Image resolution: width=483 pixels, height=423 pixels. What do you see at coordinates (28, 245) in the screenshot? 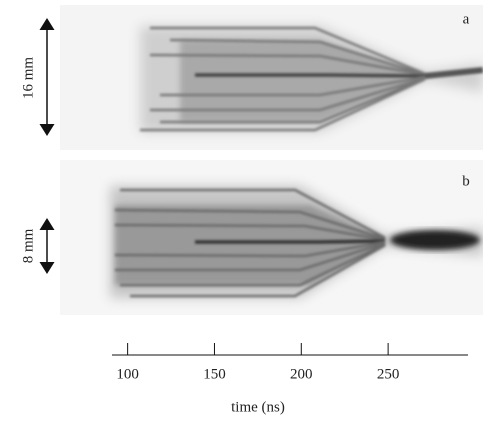
I see `scale-label: 8 mm` at bounding box center [28, 245].